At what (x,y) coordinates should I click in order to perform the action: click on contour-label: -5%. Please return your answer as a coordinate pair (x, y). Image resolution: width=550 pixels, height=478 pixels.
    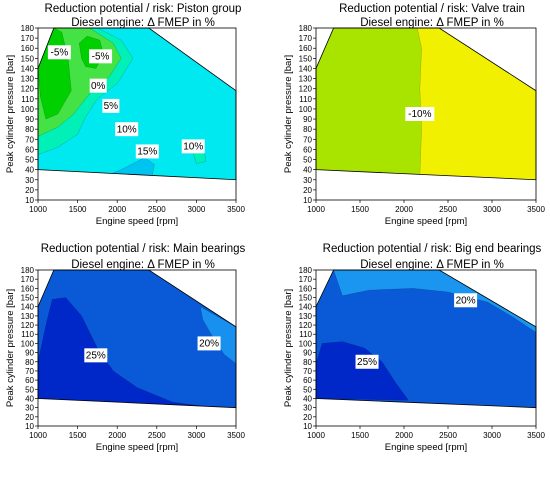
    Looking at the image, I should click on (101, 56).